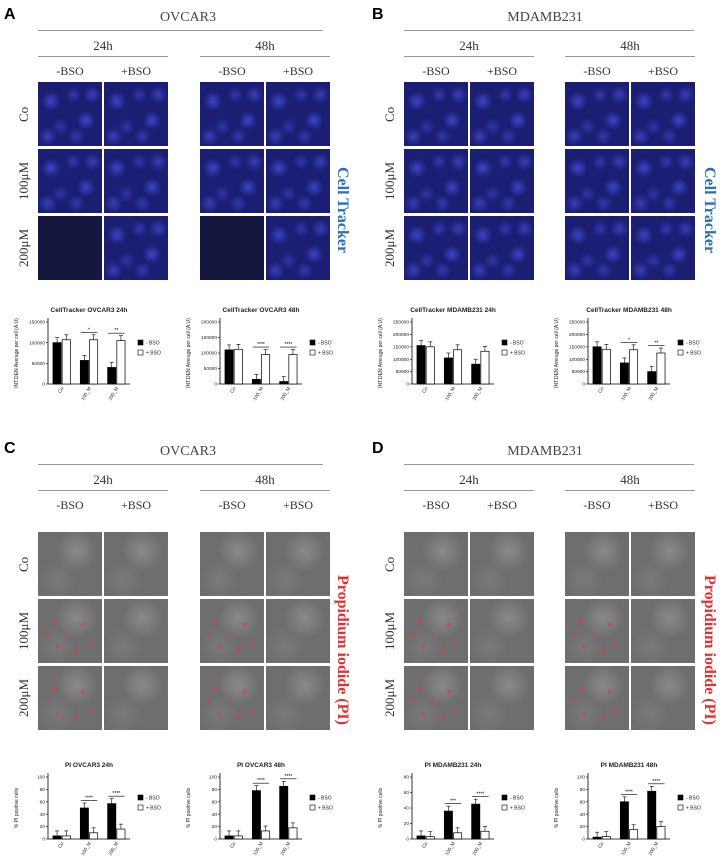 Image resolution: width=725 pixels, height=868 pixels. I want to click on time-label: 24h, so click(103, 479).